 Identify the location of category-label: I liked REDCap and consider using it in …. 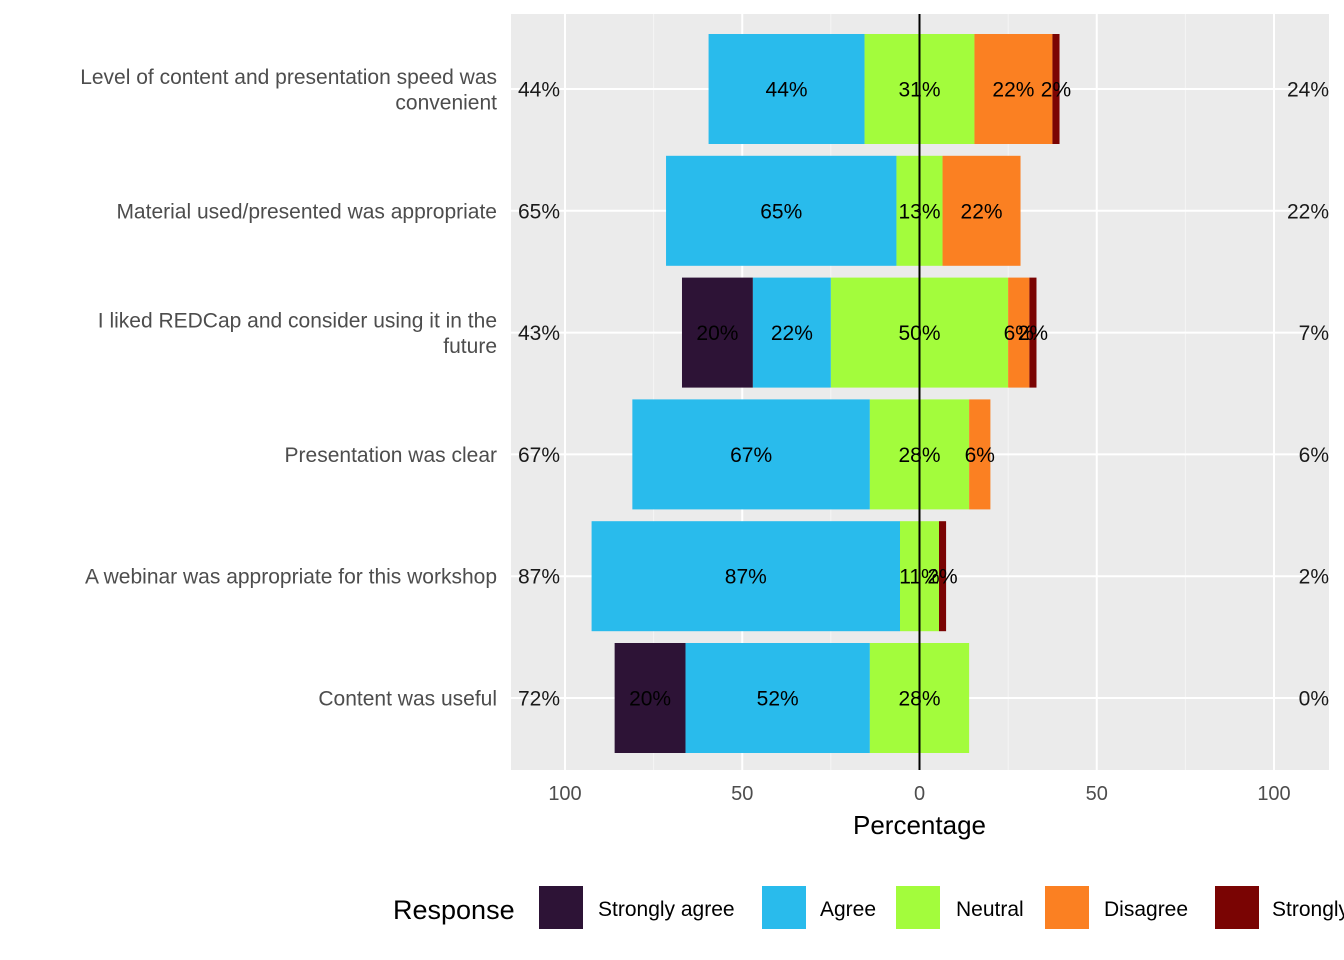
(297, 333).